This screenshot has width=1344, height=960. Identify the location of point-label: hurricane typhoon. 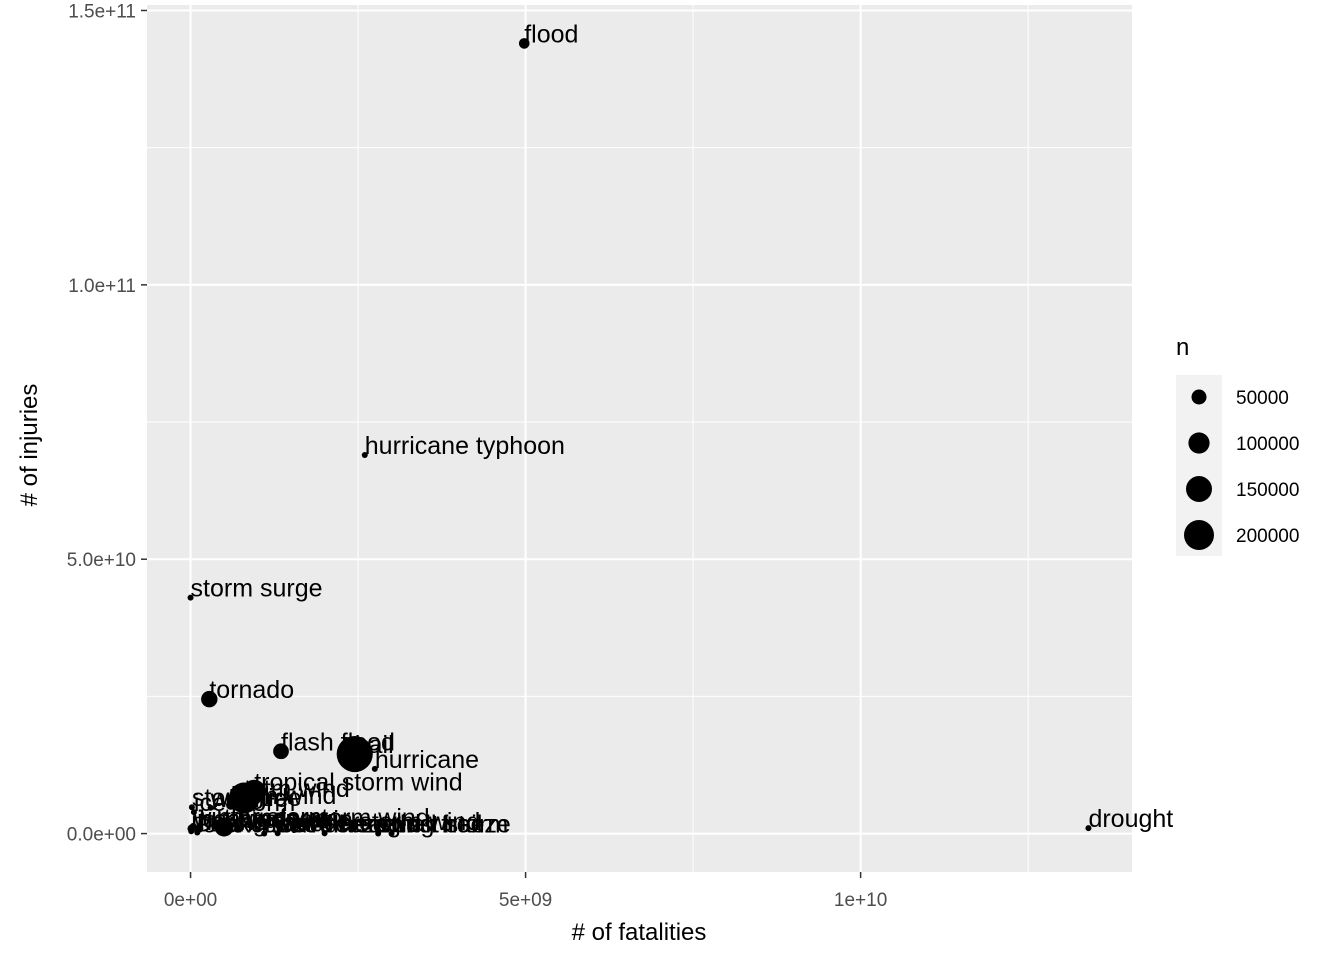
(465, 446).